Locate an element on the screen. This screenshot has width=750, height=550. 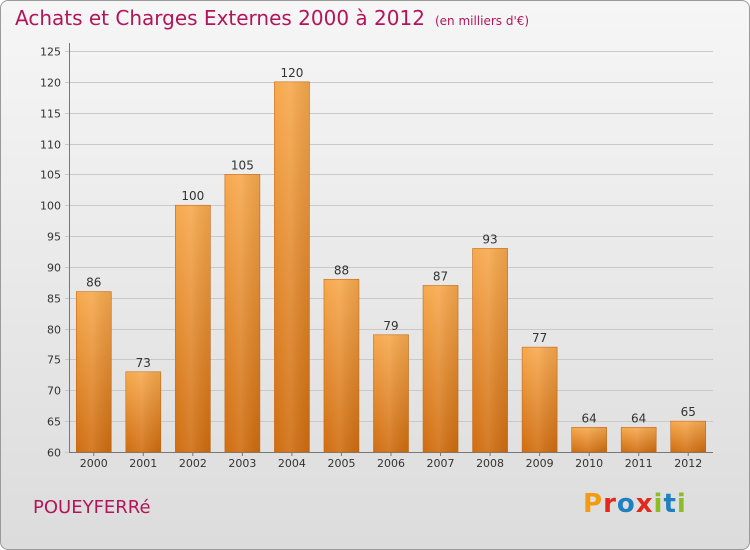
logo-letter: r is located at coordinates (610, 504).